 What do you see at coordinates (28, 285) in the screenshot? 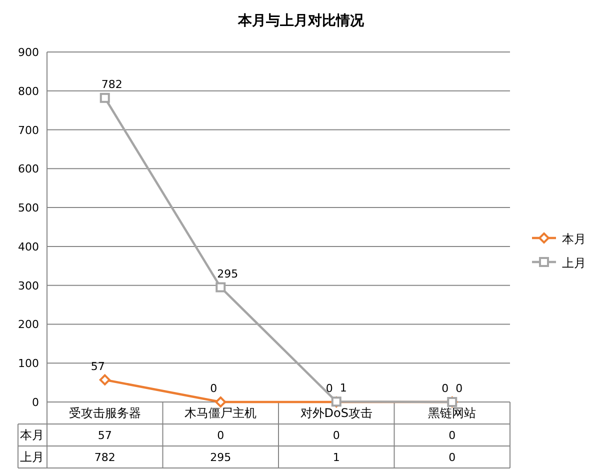
I see `y-tick-label: 300` at bounding box center [28, 285].